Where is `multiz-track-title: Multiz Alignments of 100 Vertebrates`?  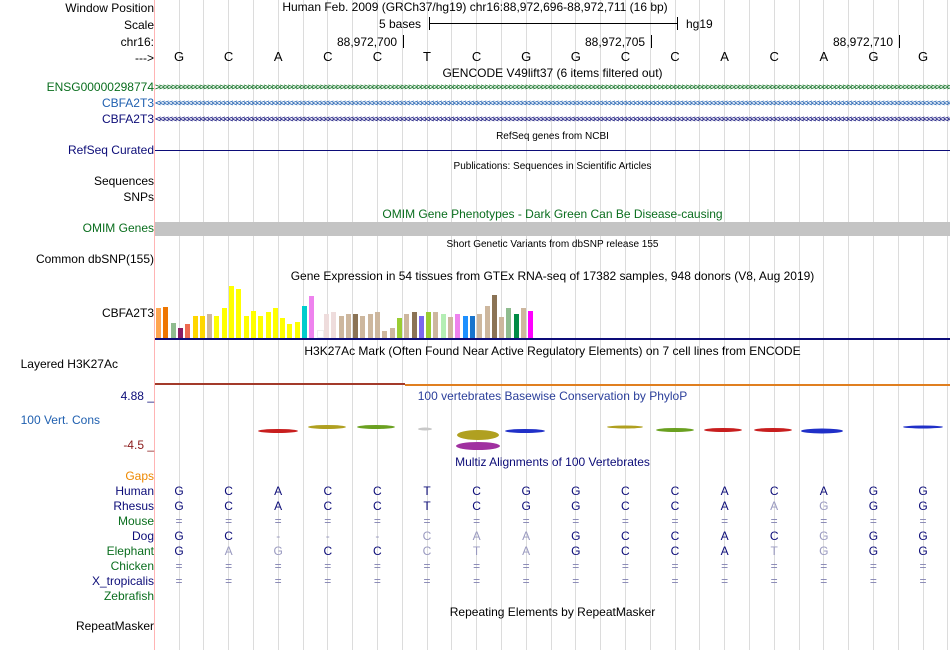
multiz-track-title: Multiz Alignments of 100 Vertebrates is located at coordinates (552, 462).